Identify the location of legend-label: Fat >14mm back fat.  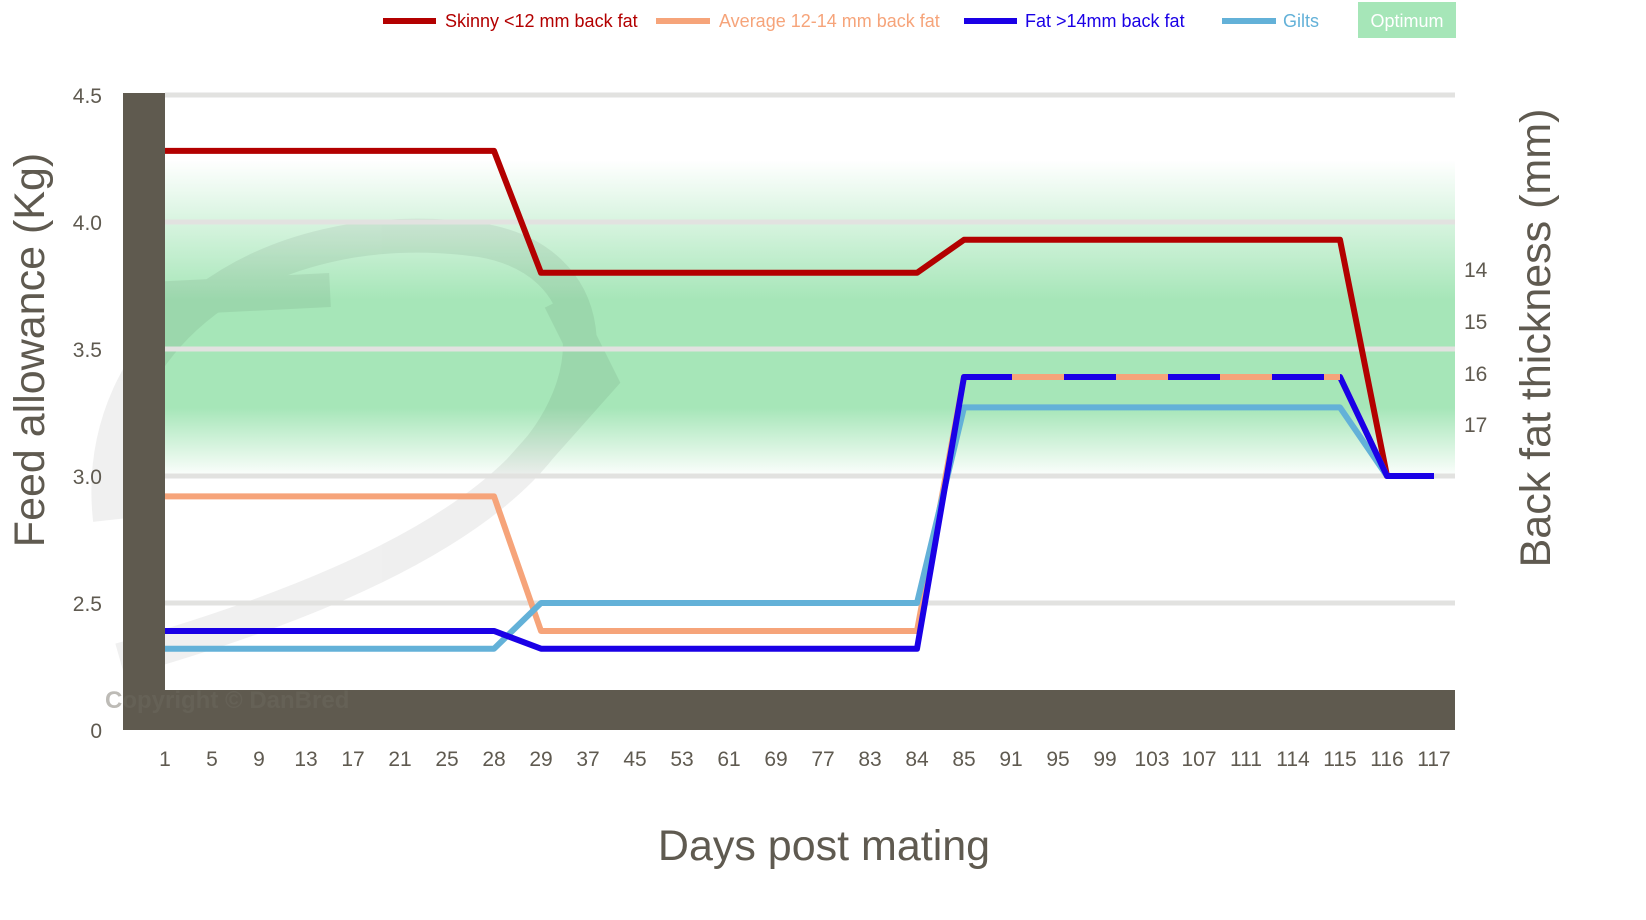
(1105, 21).